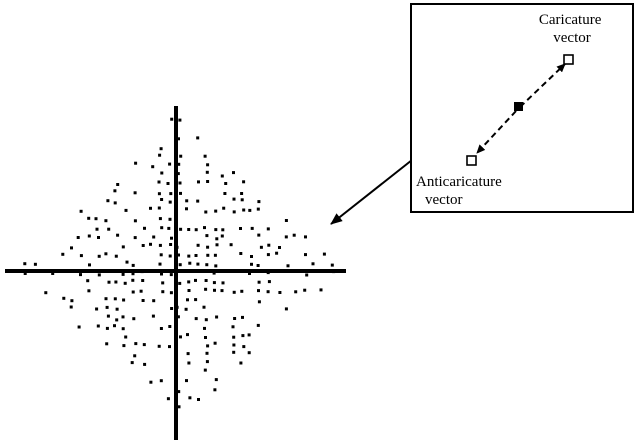 This screenshot has width=636, height=444. I want to click on anticaricature-label-line1: Anticaricature, so click(459, 182).